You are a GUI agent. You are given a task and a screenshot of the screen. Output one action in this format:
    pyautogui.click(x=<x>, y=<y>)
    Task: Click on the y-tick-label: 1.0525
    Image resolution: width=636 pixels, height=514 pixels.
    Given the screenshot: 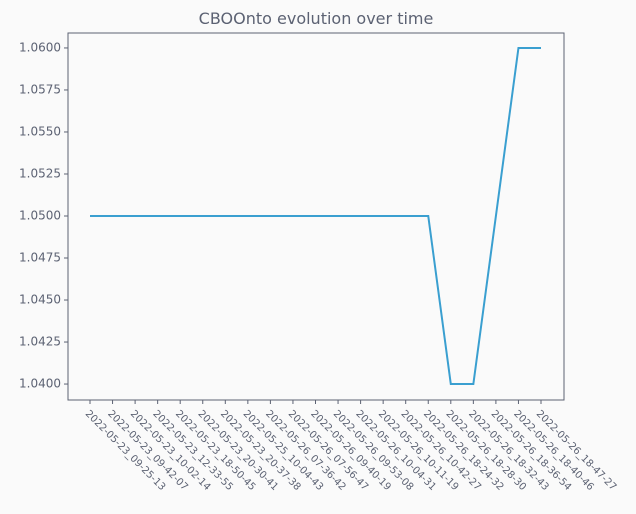 What is the action you would take?
    pyautogui.click(x=40, y=173)
    